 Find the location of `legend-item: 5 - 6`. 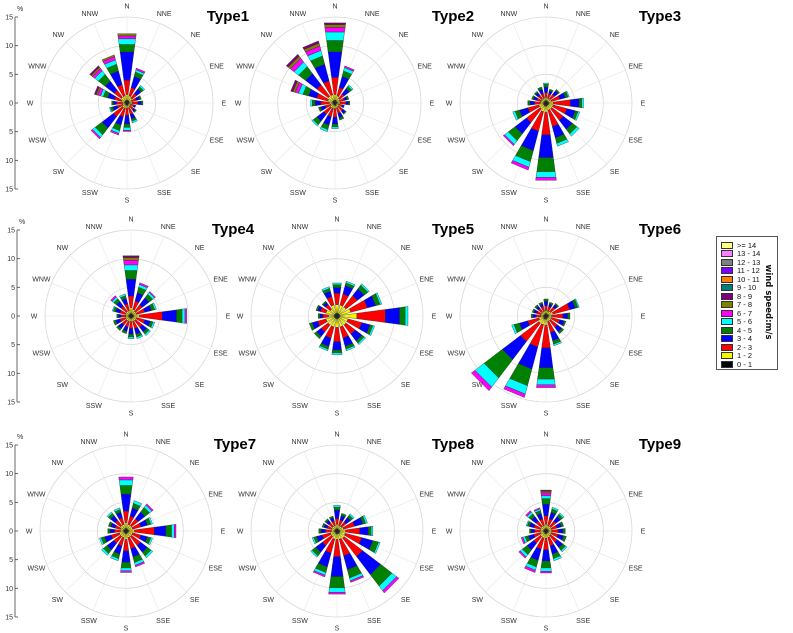

legend-item: 5 - 6 is located at coordinates (736, 322).